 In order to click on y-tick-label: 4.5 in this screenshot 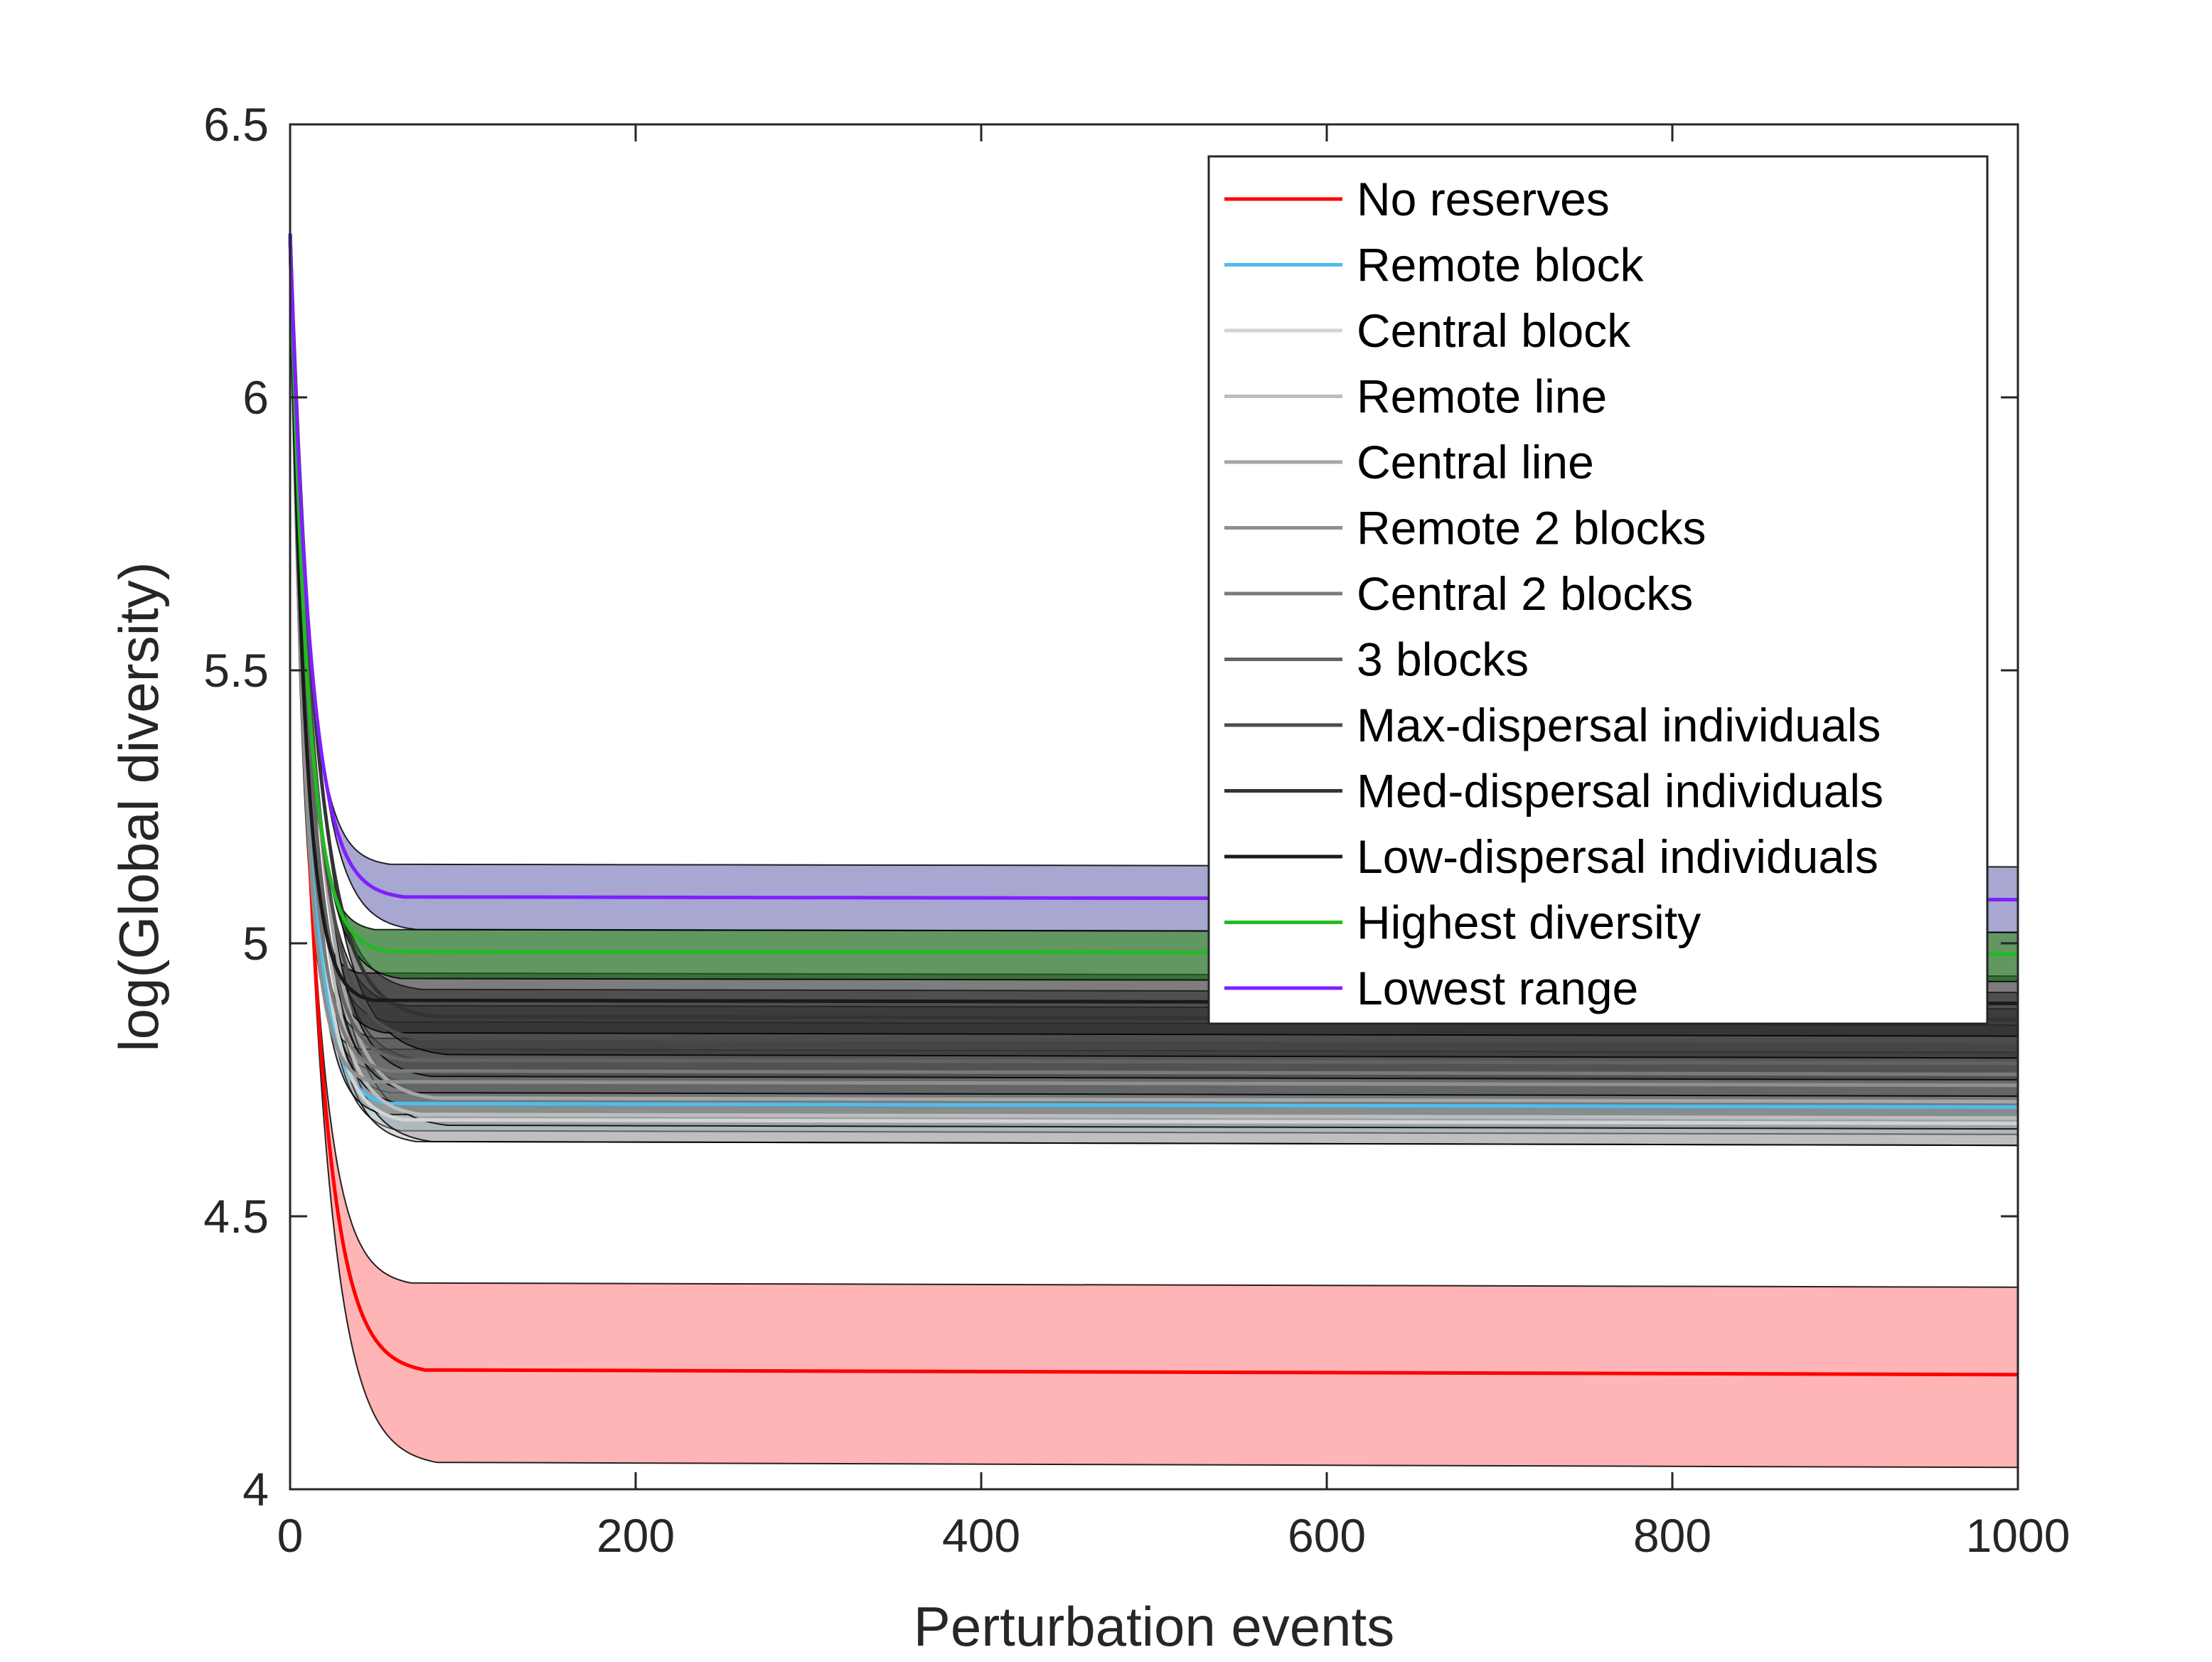, I will do `click(236, 1216)`.